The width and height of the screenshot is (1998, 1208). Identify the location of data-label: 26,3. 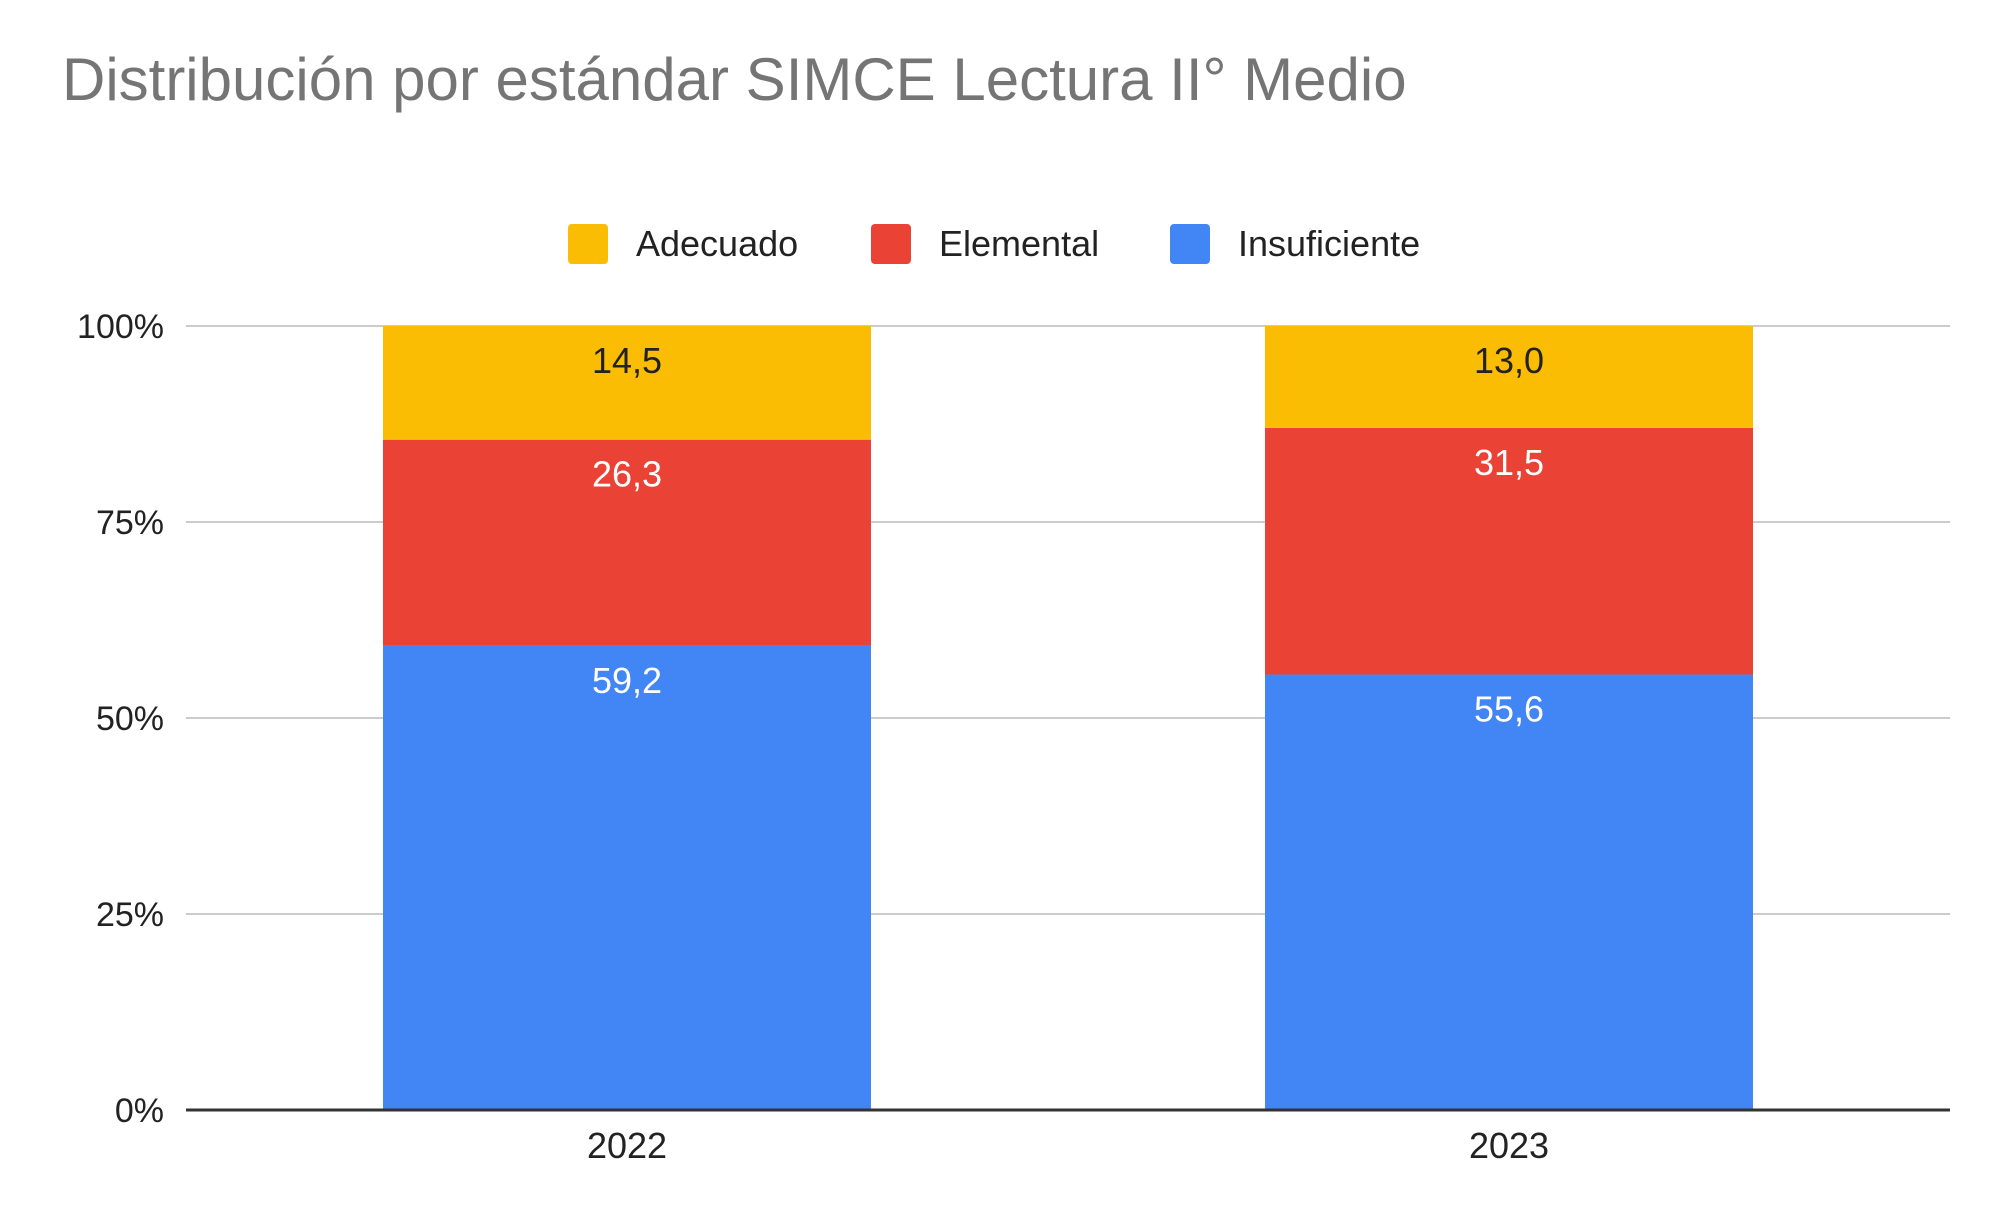
(627, 474).